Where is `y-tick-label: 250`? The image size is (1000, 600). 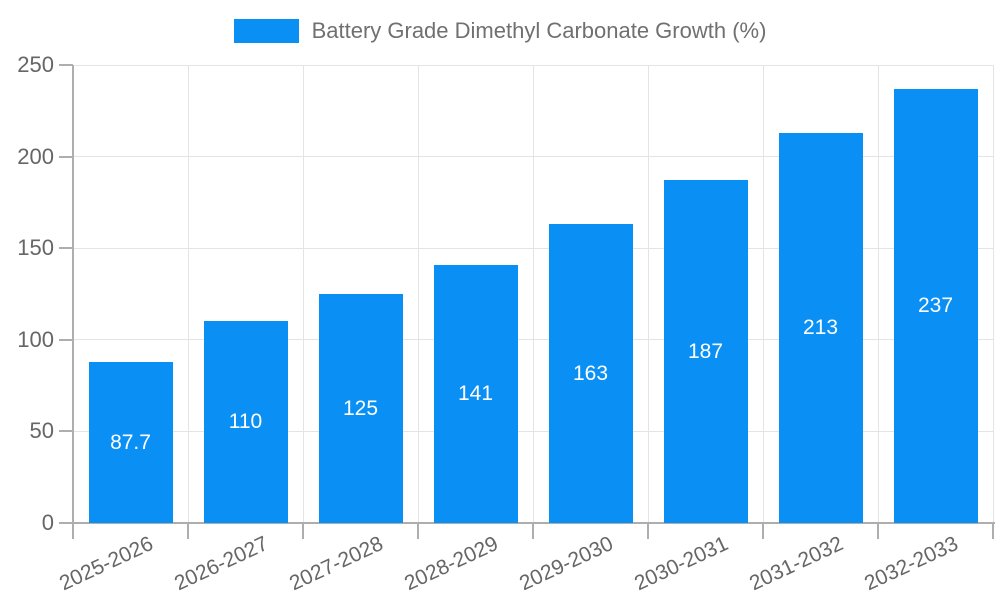
y-tick-label: 250 is located at coordinates (35, 64).